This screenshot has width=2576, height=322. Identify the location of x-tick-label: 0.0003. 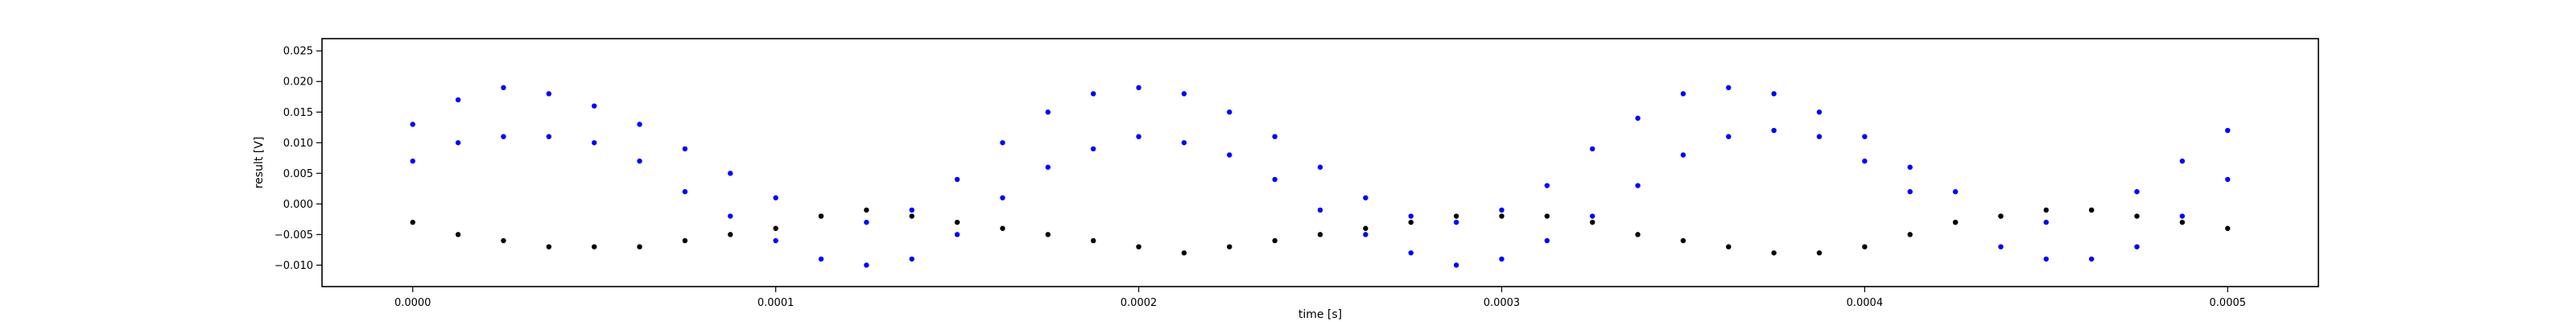
(1502, 303).